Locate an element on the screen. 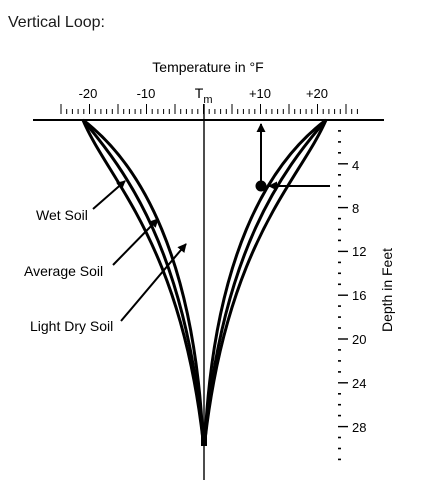 This screenshot has width=426, height=497. page-heading: Vertical Loop: is located at coordinates (56, 22).